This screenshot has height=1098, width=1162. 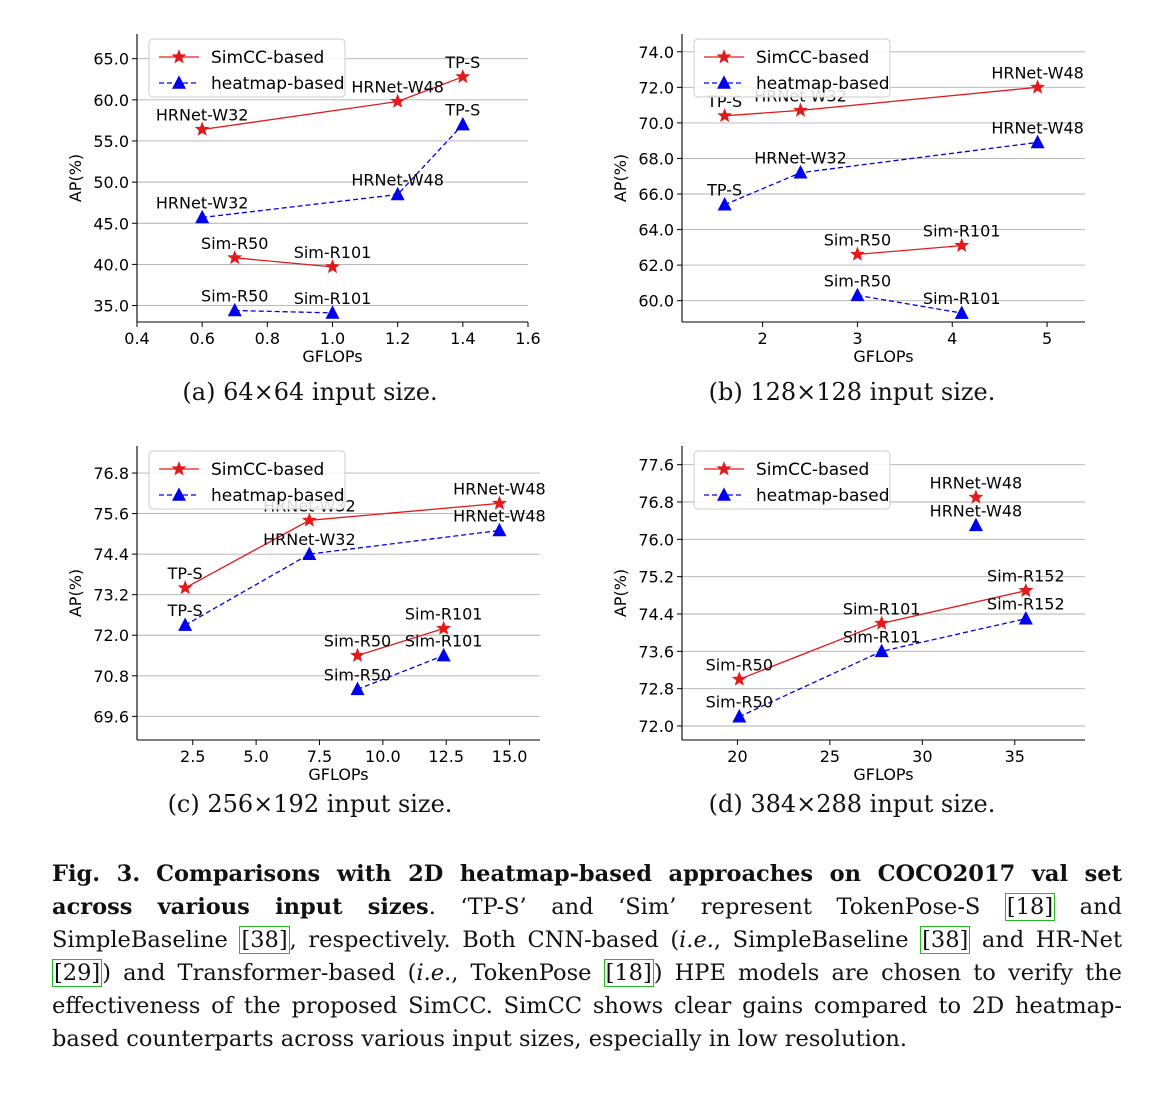 I want to click on y-tick-label: 70.8, so click(x=111, y=676).